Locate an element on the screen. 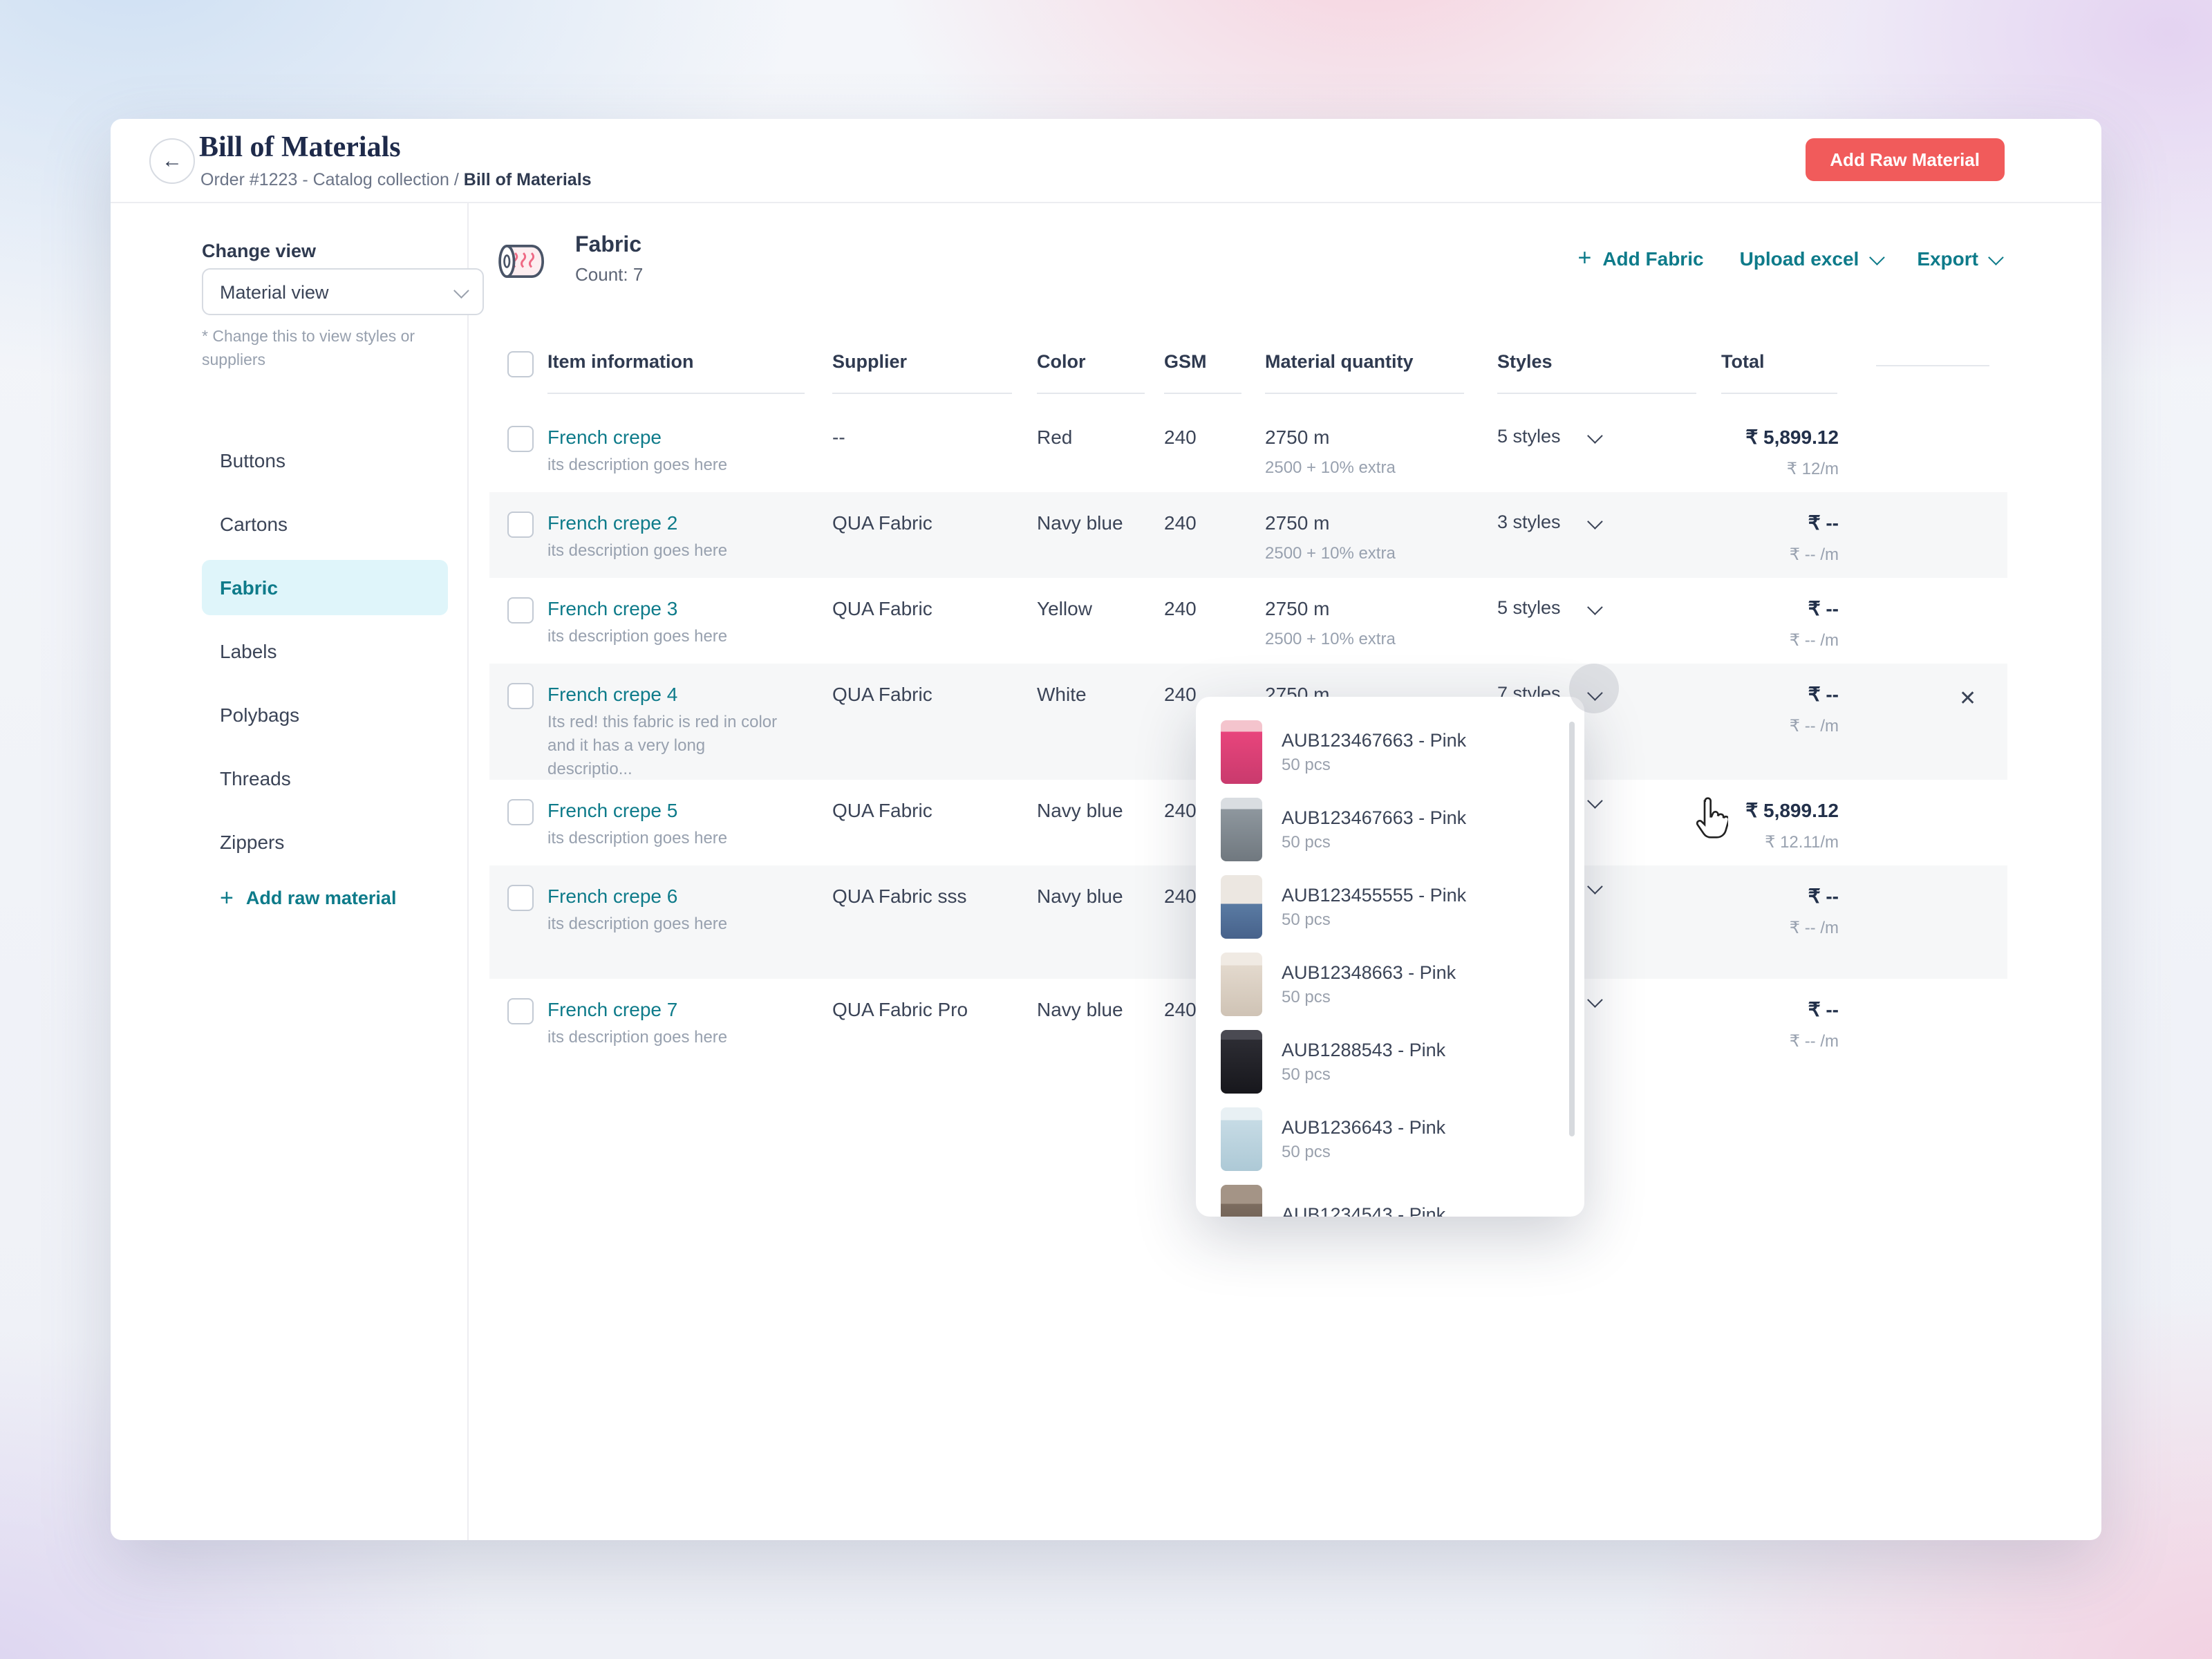  view-select-value: Material view is located at coordinates (274, 291).